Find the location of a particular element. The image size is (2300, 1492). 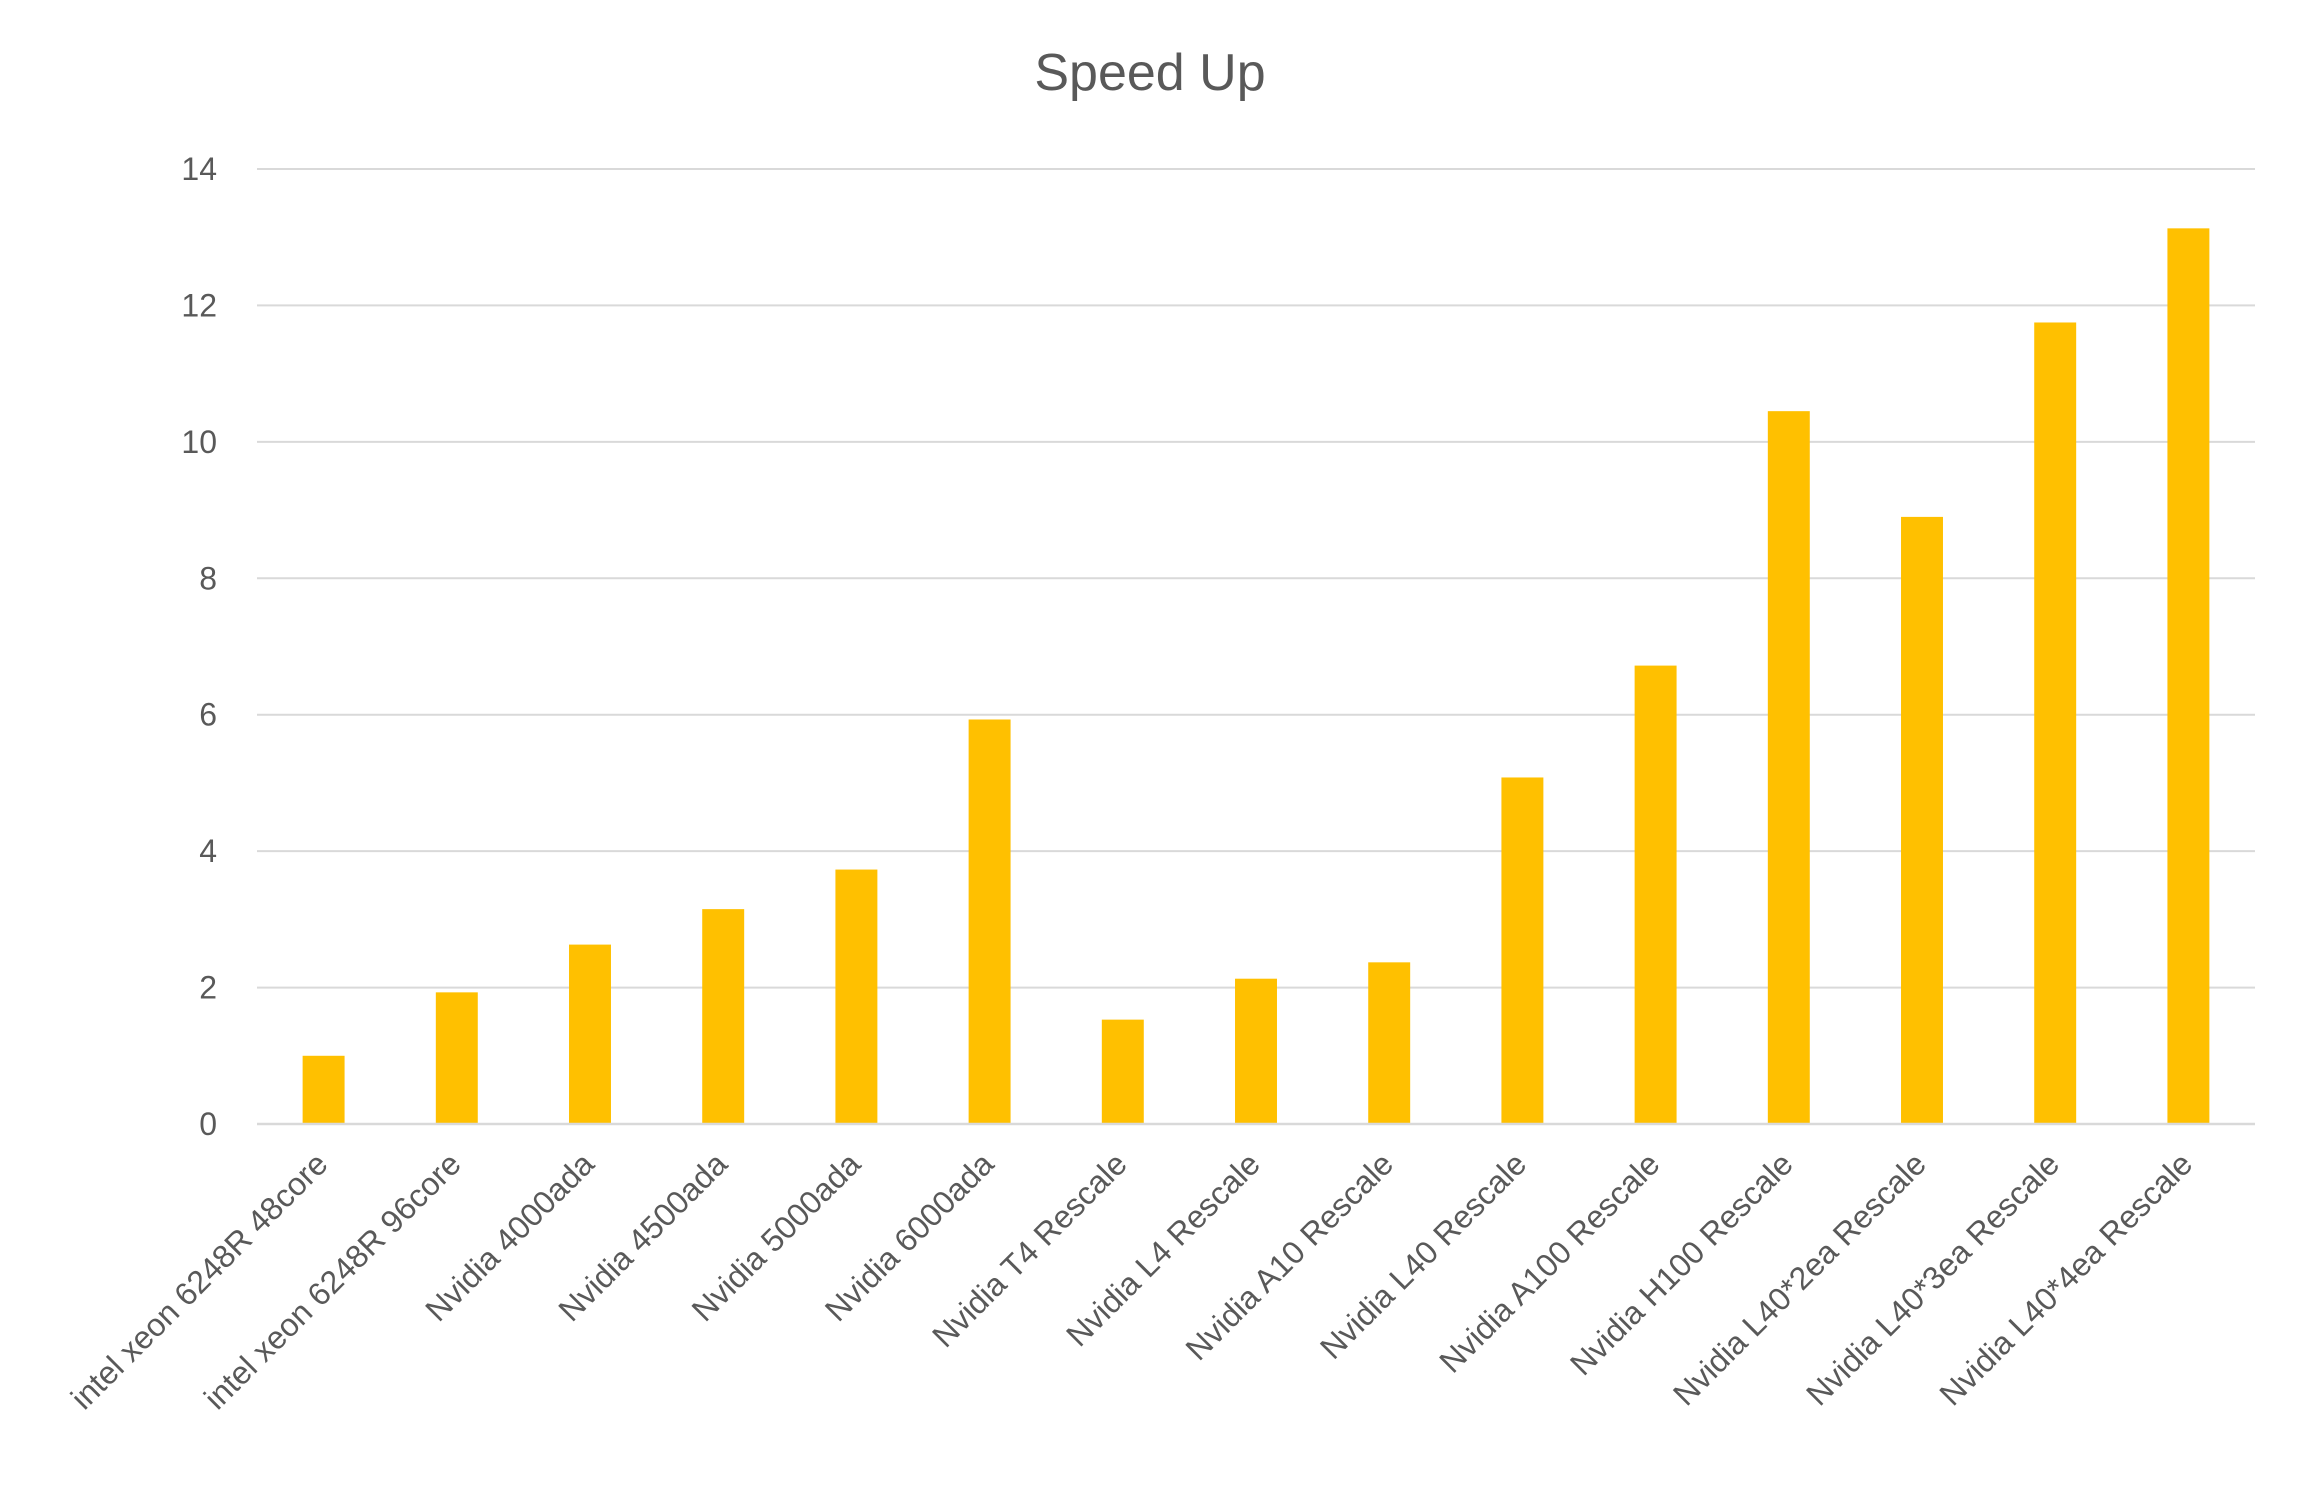

y-tick-label: 8 is located at coordinates (208, 578).